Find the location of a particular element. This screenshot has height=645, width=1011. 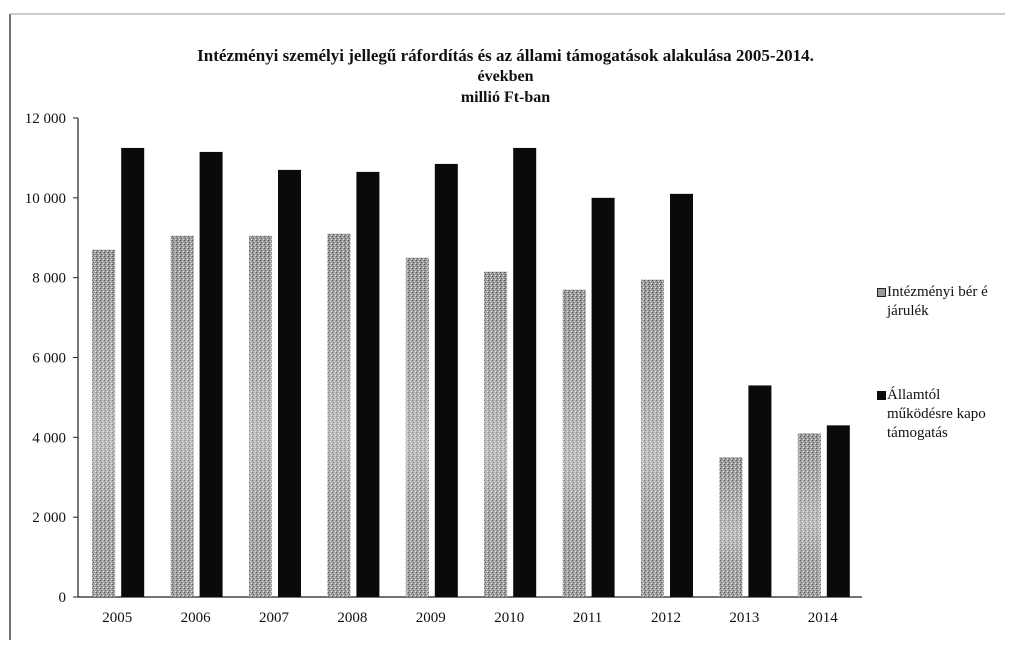

legend-swatch-black is located at coordinates (881, 395).